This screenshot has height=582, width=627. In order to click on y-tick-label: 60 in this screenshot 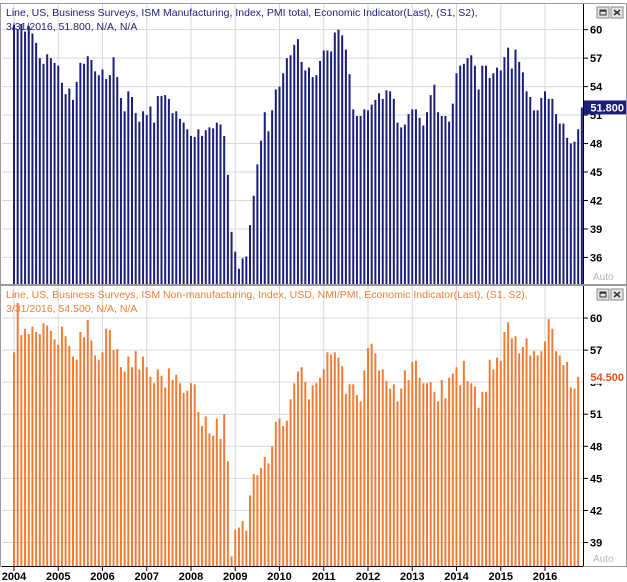, I will do `click(596, 31)`.